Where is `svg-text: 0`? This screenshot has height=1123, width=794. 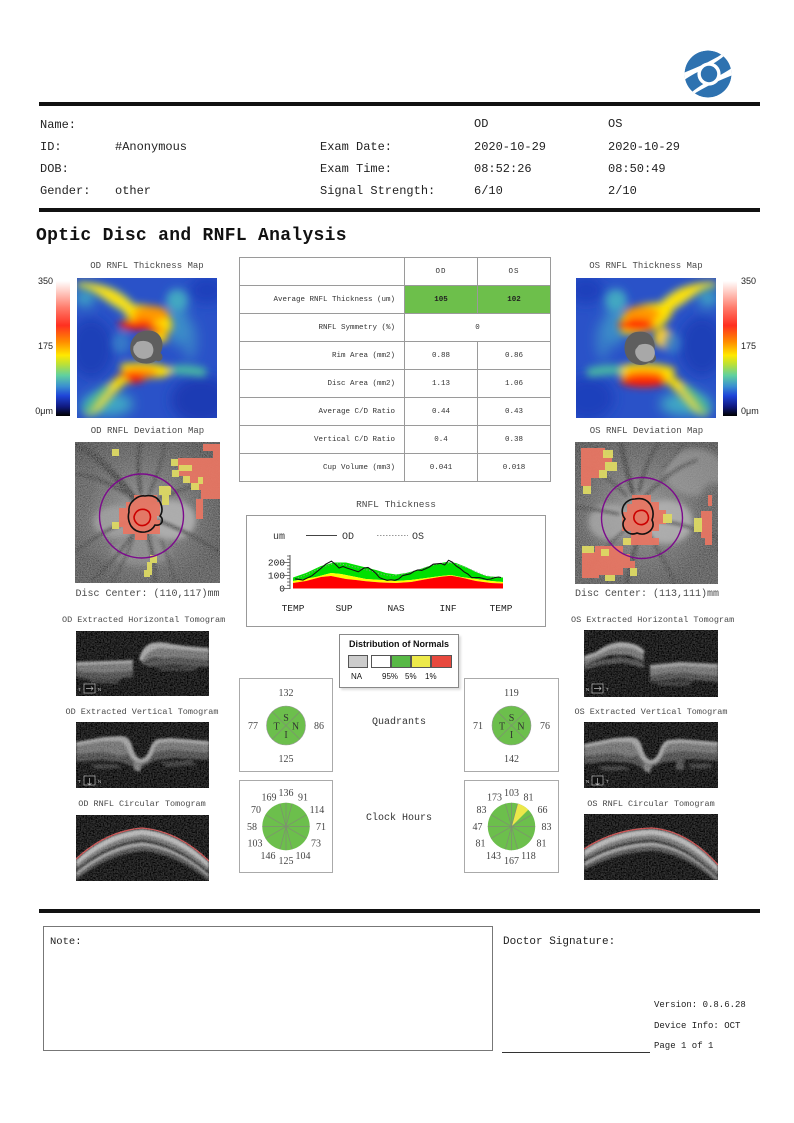
svg-text: 0 is located at coordinates (282, 589).